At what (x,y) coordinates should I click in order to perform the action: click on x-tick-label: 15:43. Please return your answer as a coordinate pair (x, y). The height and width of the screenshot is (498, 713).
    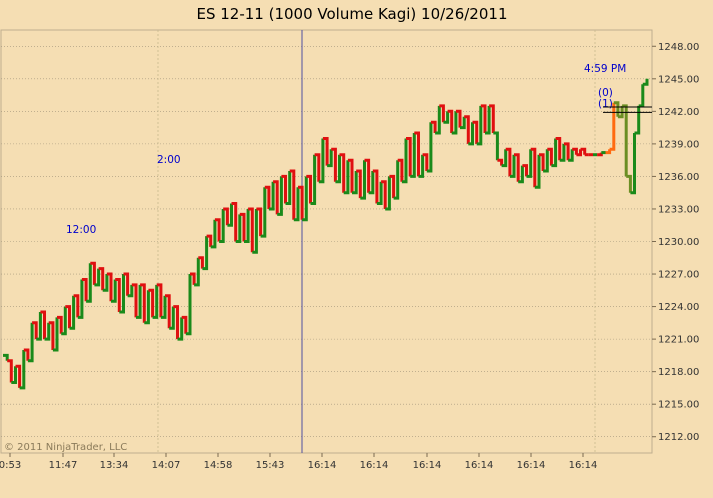
    Looking at the image, I should click on (270, 465).